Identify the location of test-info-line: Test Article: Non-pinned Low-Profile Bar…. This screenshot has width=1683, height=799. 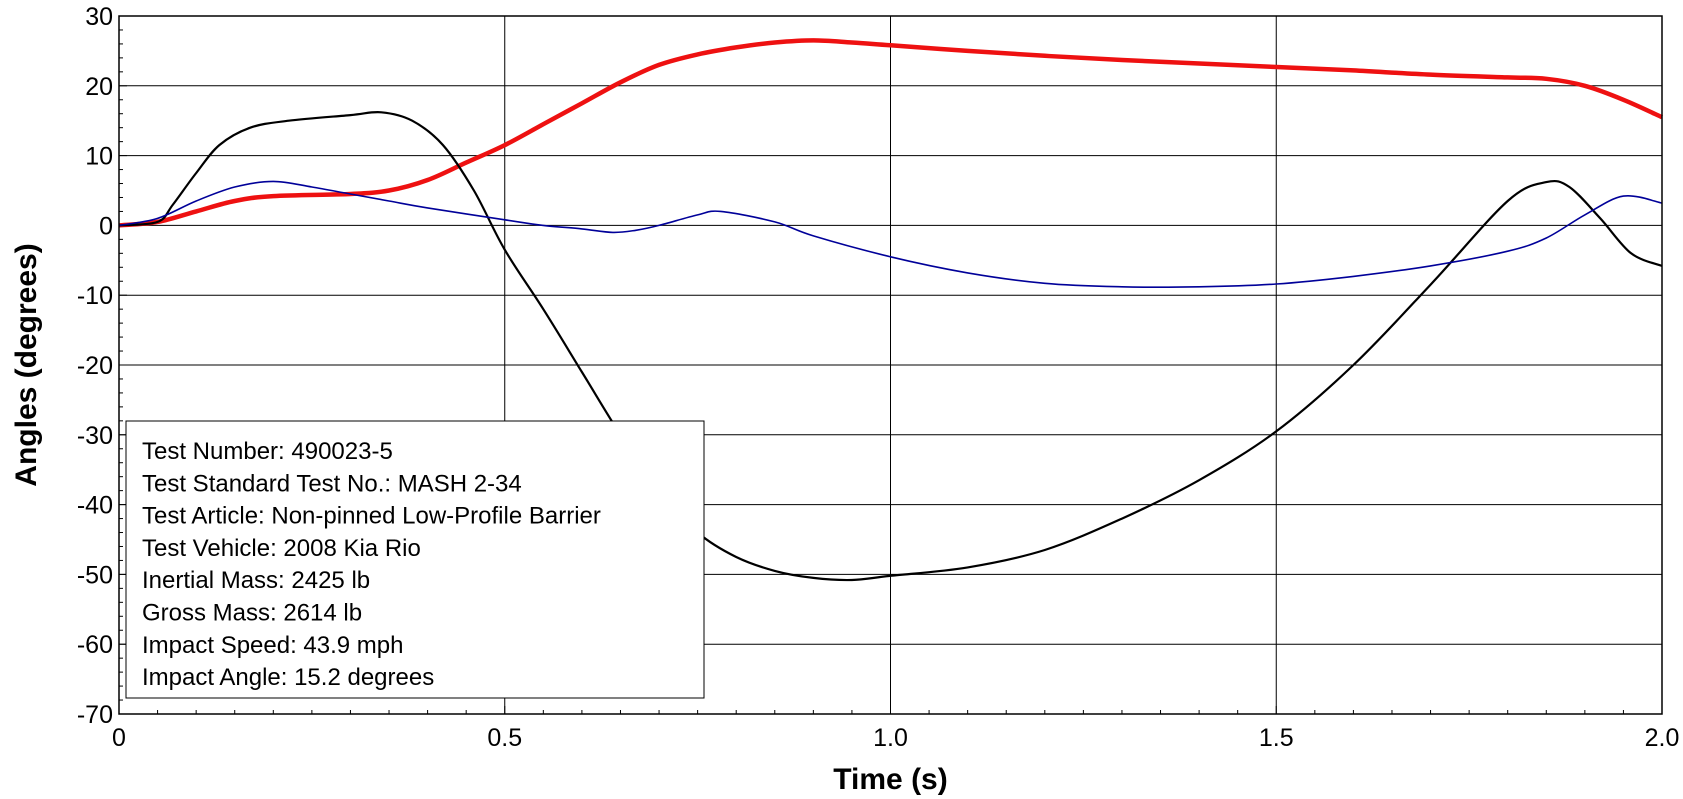
(371, 516).